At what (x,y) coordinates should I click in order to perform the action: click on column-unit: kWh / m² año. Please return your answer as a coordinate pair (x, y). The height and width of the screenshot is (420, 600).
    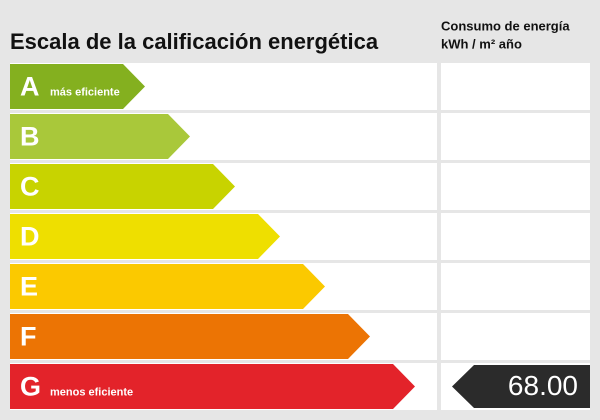
    Looking at the image, I should click on (481, 43).